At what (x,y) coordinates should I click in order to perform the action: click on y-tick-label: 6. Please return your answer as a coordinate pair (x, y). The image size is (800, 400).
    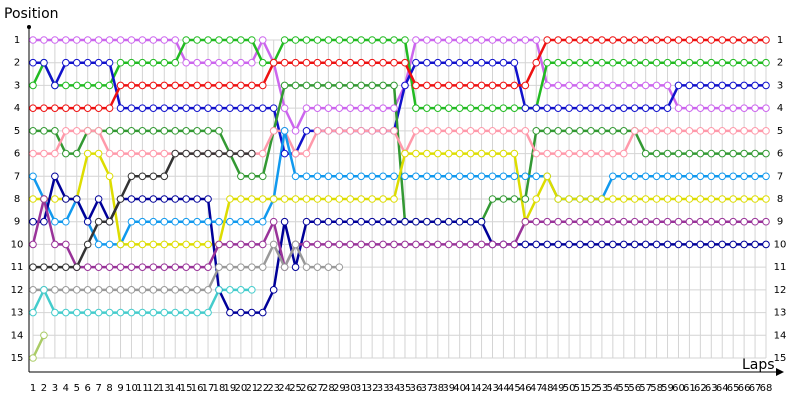
    Looking at the image, I should click on (17, 154).